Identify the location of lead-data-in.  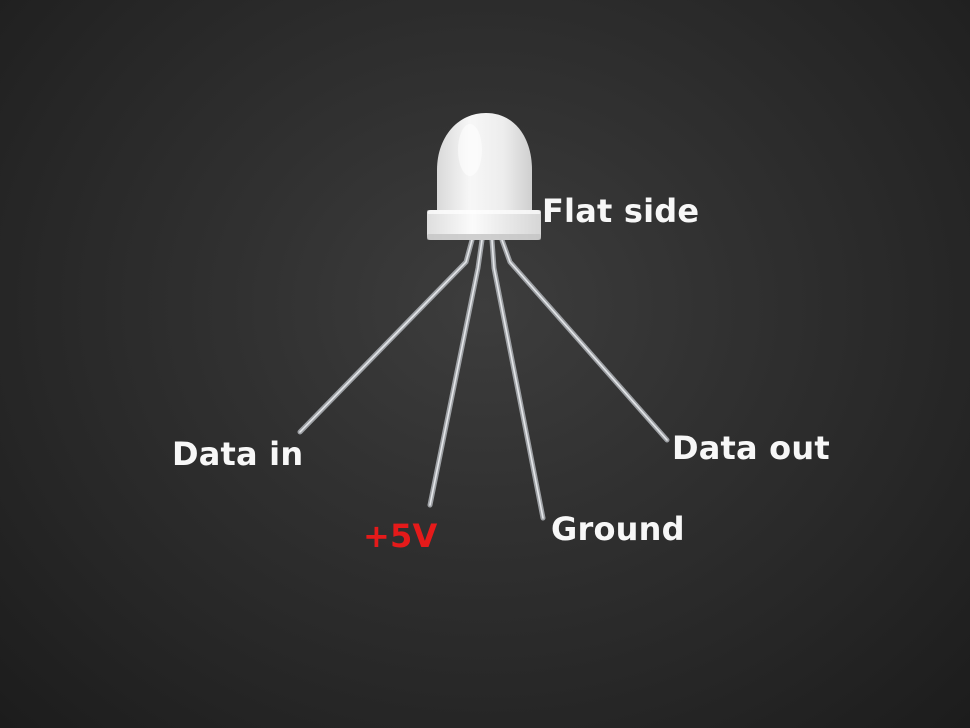
(386, 336).